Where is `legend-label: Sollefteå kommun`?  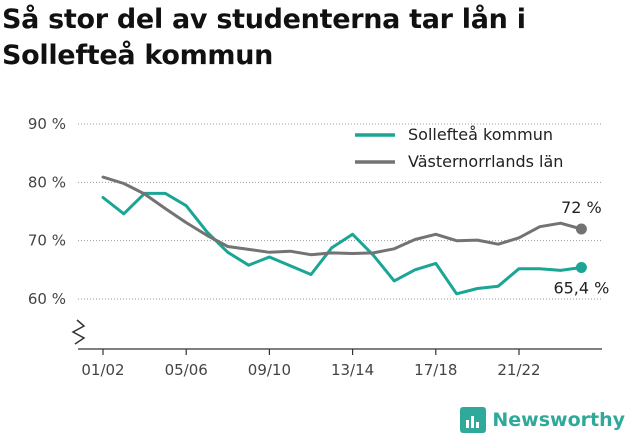
legend-label: Sollefteå kommun is located at coordinates (480, 134).